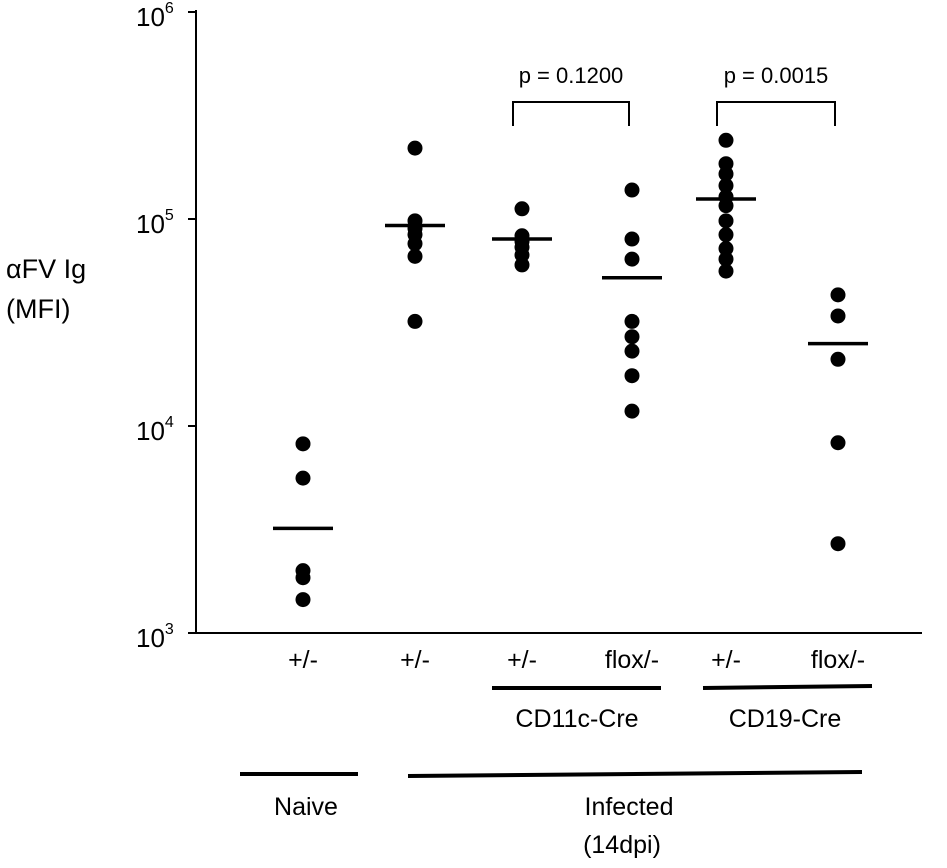  I want to click on y-tick-label: 10⁶, so click(155, 16).